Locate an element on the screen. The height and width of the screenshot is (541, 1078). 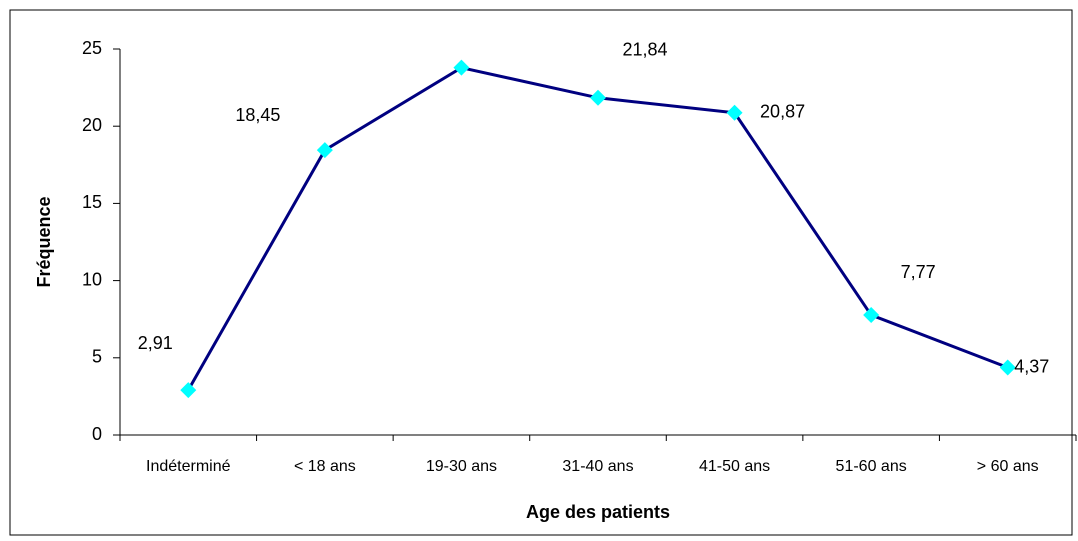
data-label: 20,87 is located at coordinates (782, 112).